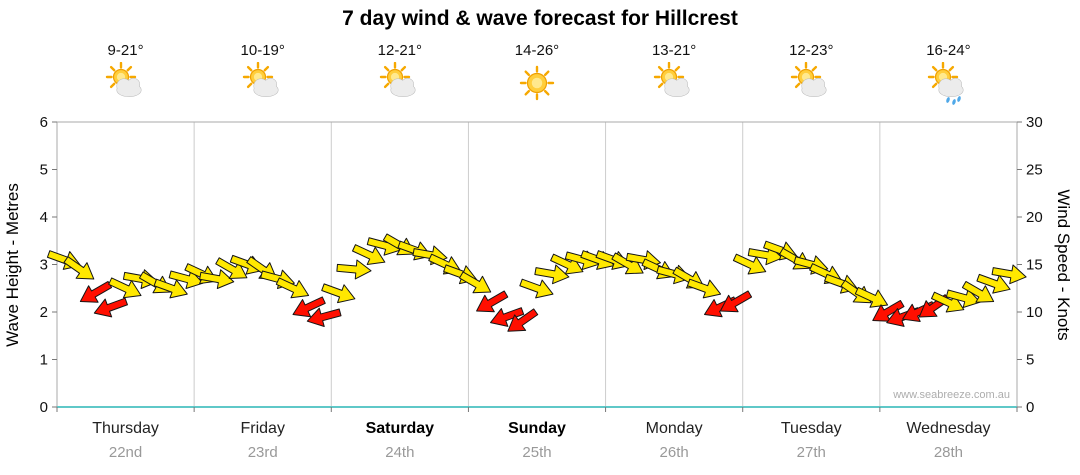 Image resolution: width=1080 pixels, height=475 pixels. I want to click on wind-speed-tick: 5, so click(1030, 360).